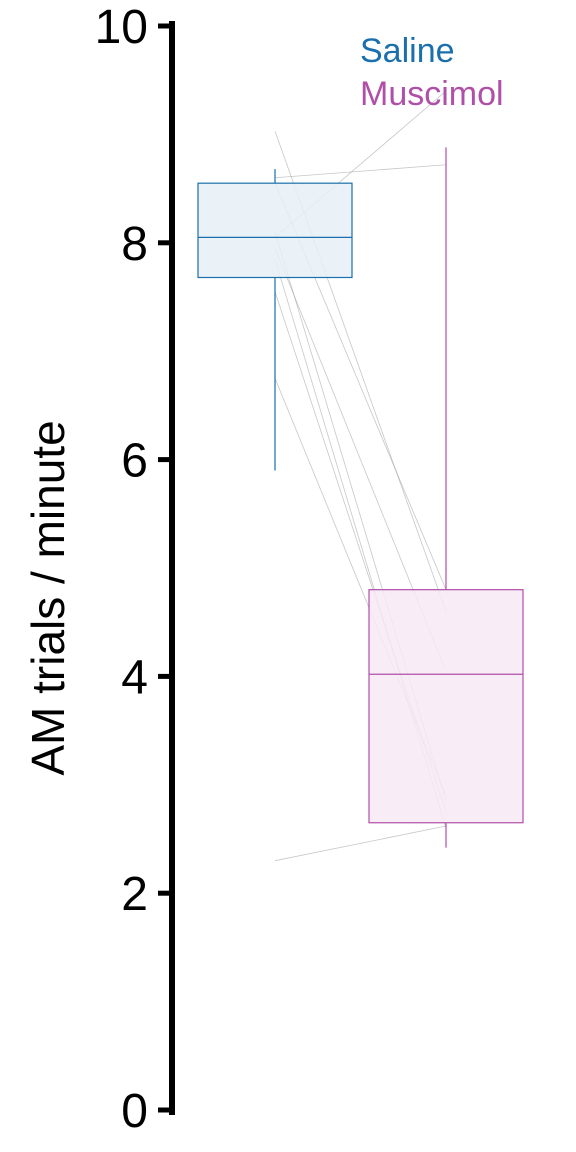 The height and width of the screenshot is (1152, 576). I want to click on y-axis-label: AM trials / minute, so click(48, 597).